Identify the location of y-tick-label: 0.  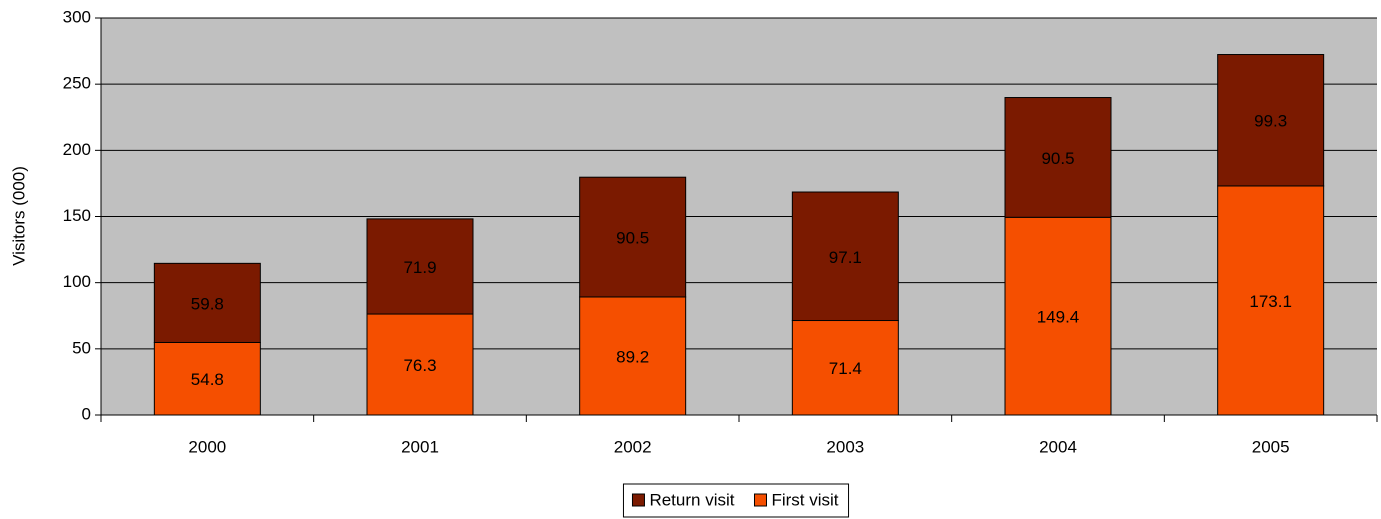
(86, 413).